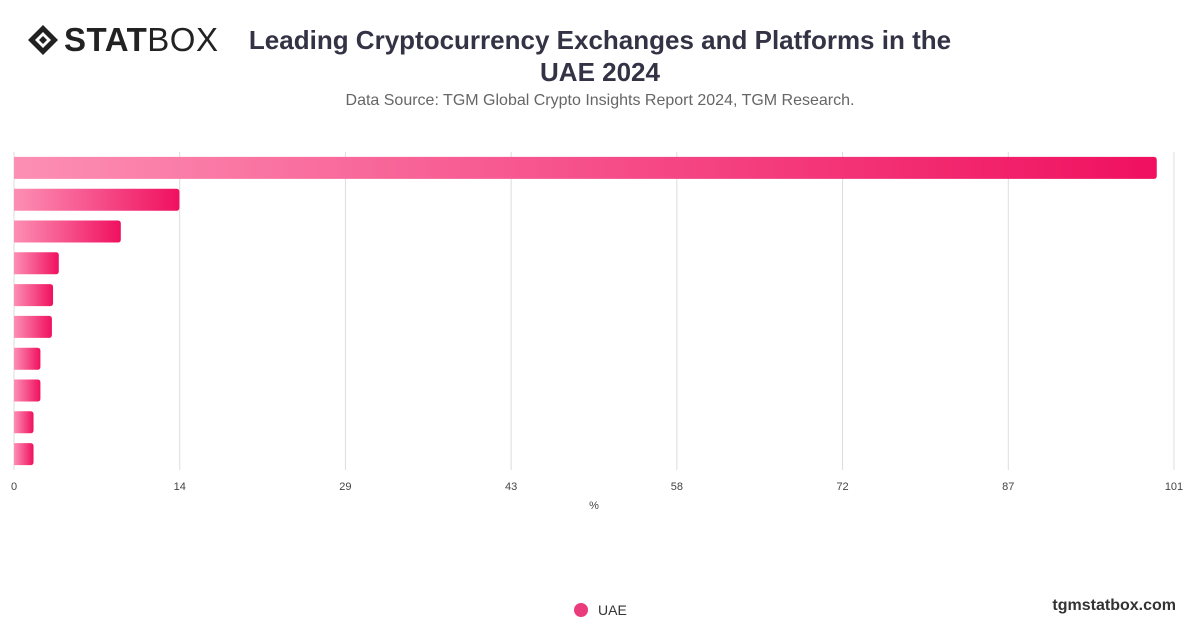 The height and width of the screenshot is (628, 1200). Describe the element at coordinates (511, 487) in the screenshot. I see `x-tick-label: 43` at that location.